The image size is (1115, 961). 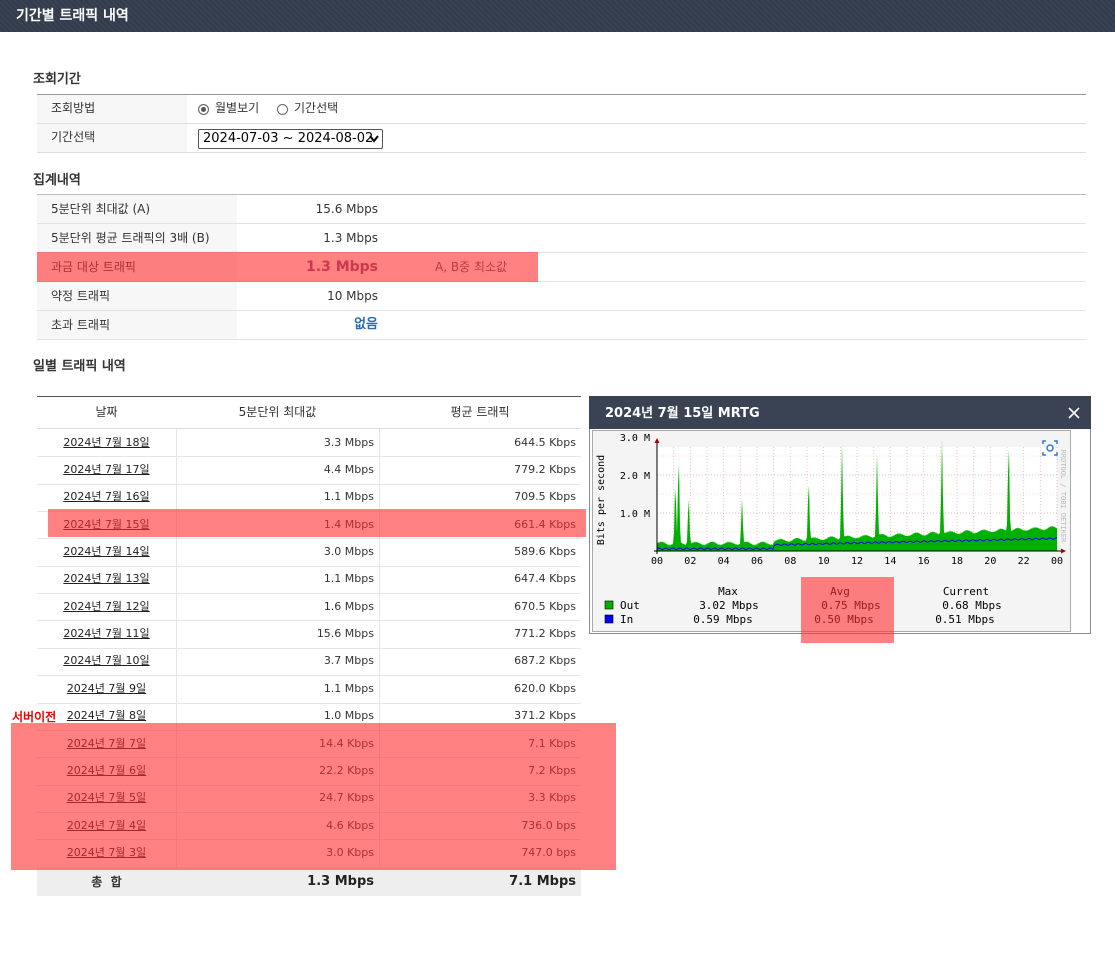 What do you see at coordinates (471, 267) in the screenshot?
I see `summary-note: A, B중 최소값` at bounding box center [471, 267].